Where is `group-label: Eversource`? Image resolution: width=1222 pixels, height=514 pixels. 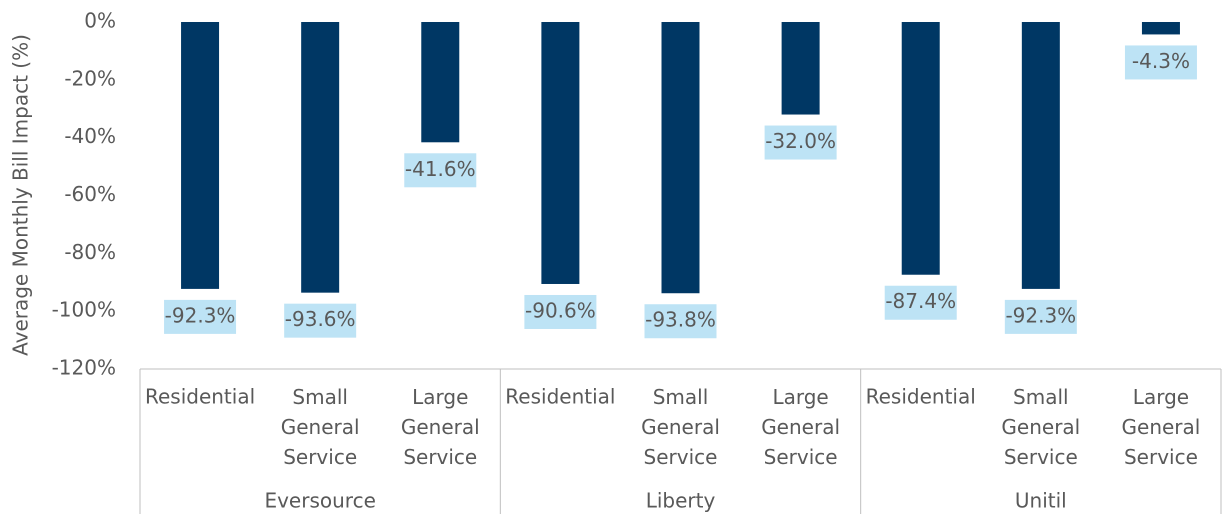 group-label: Eversource is located at coordinates (319, 501).